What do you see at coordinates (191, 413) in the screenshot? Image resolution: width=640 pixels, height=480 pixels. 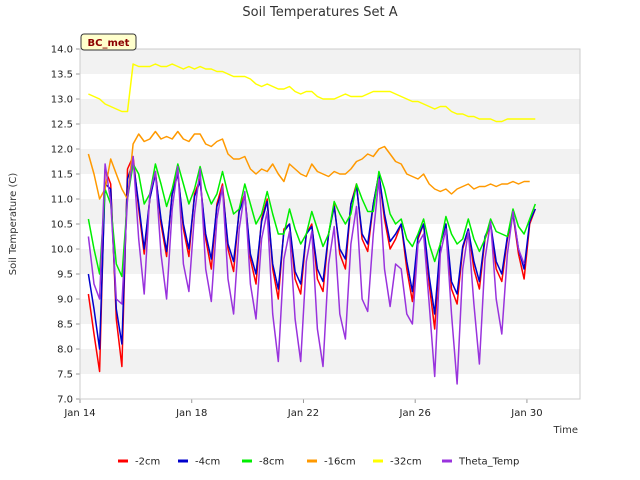 I see `x-tick-label: Jan 18` at bounding box center [191, 413].